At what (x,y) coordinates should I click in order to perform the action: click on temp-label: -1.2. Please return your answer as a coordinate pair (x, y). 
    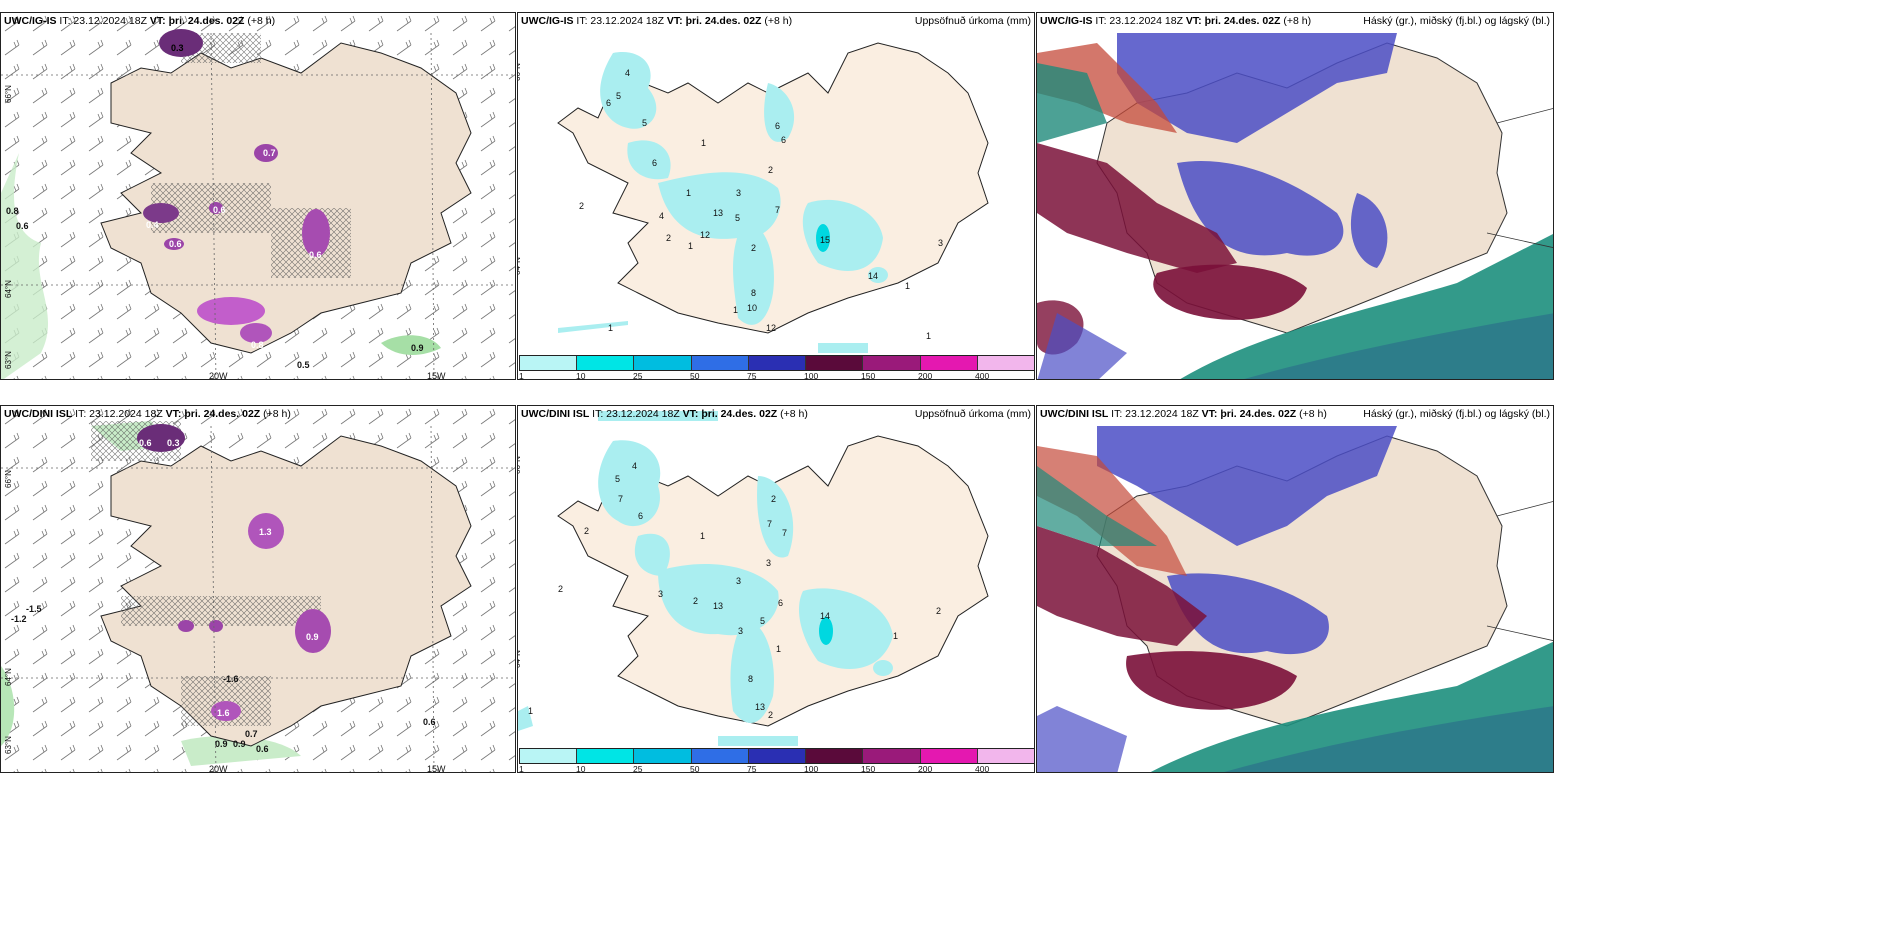
    Looking at the image, I should click on (19, 619).